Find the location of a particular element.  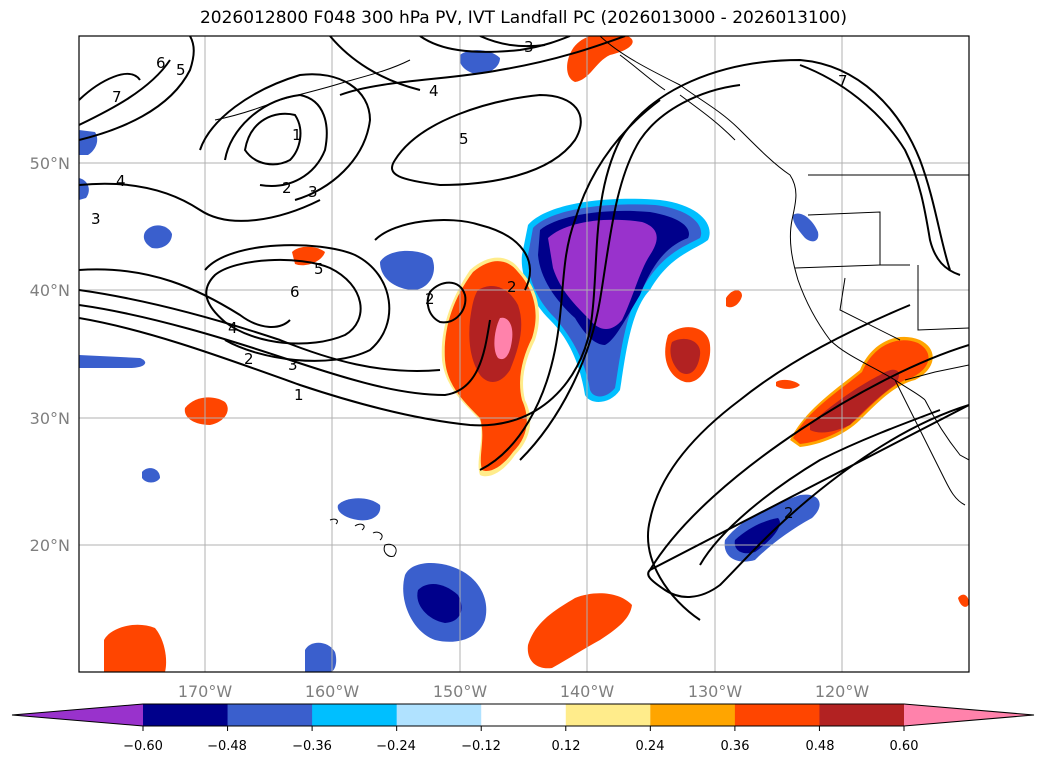

contour-2-south is located at coordinates (285, 350).